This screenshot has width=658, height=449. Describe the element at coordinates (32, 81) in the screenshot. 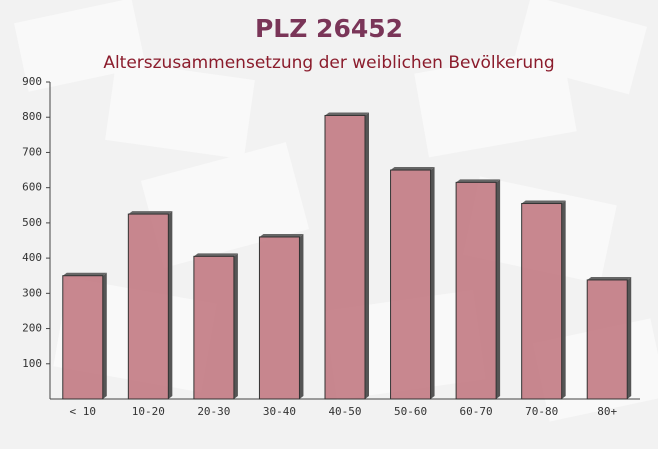

I see `y-tick-label: 900` at that location.